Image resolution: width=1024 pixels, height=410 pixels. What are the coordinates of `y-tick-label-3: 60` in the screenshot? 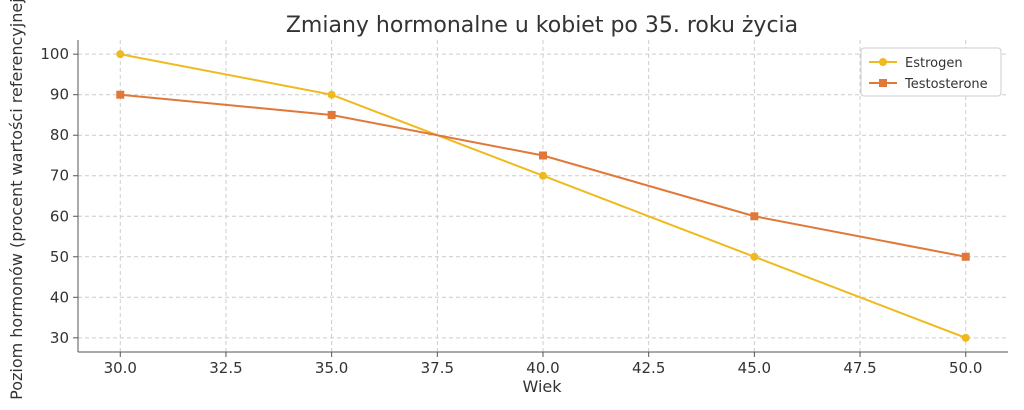 It's located at (59, 216).